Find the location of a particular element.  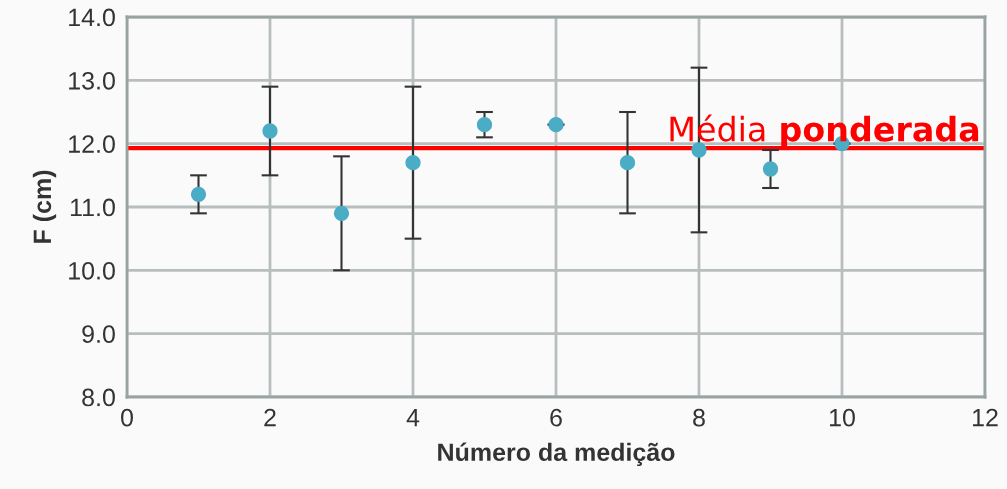

y-tick-label: 9.0 is located at coordinates (98, 334).